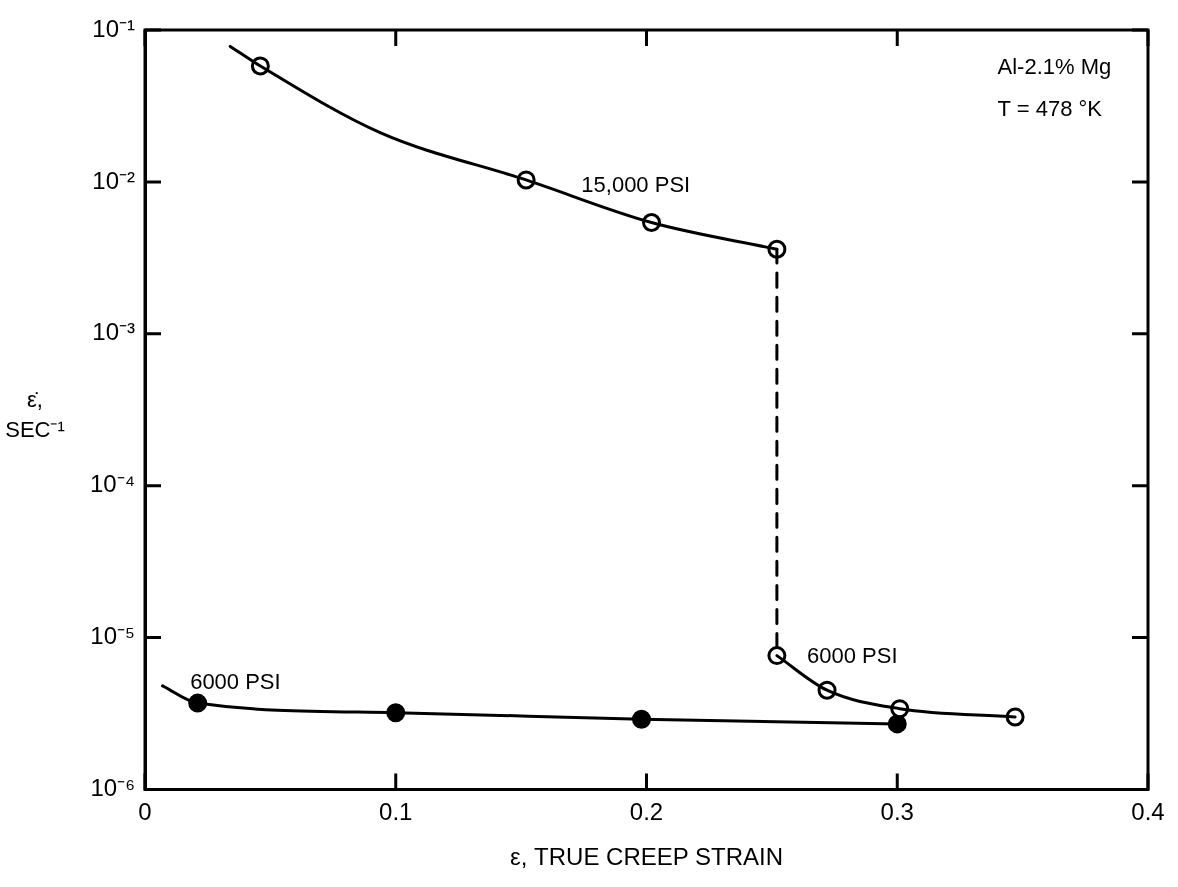 Image resolution: width=1178 pixels, height=887 pixels. Describe the element at coordinates (1148, 812) in the screenshot. I see `x-tick-label: 0.4` at that location.